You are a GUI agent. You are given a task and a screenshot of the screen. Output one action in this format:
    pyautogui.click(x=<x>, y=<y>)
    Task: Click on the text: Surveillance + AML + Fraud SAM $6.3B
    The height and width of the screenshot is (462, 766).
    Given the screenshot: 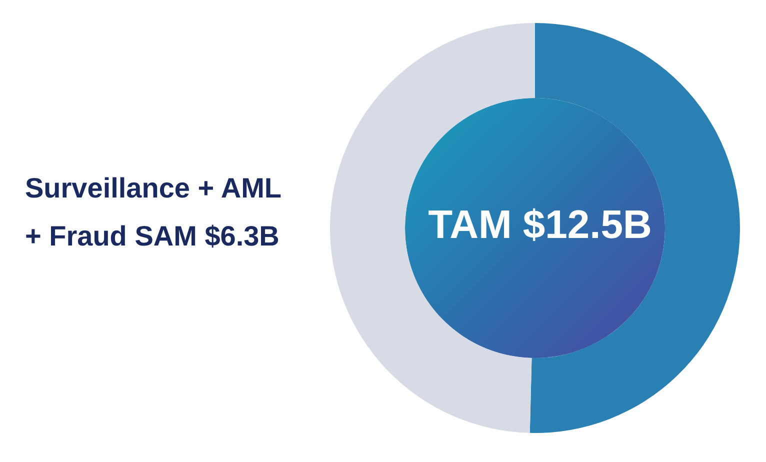 What is the action you would take?
    pyautogui.click(x=157, y=212)
    